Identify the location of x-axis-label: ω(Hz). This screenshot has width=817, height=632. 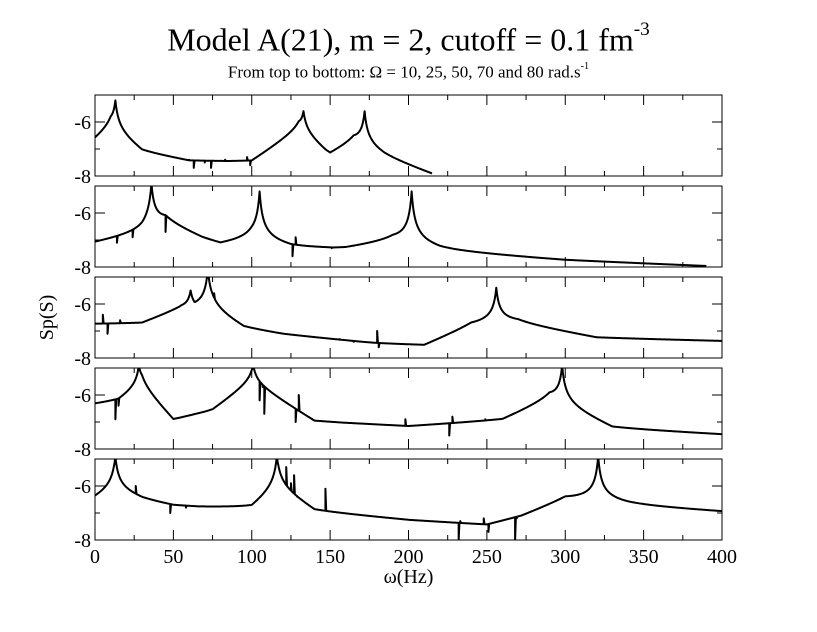
(409, 577).